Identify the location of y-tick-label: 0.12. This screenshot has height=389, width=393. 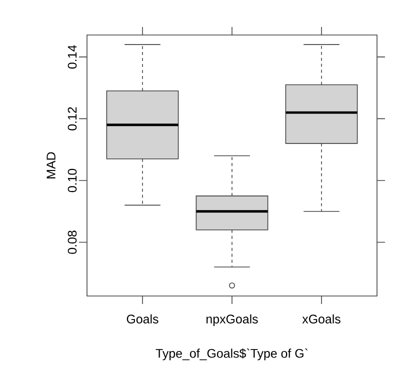
(72, 118).